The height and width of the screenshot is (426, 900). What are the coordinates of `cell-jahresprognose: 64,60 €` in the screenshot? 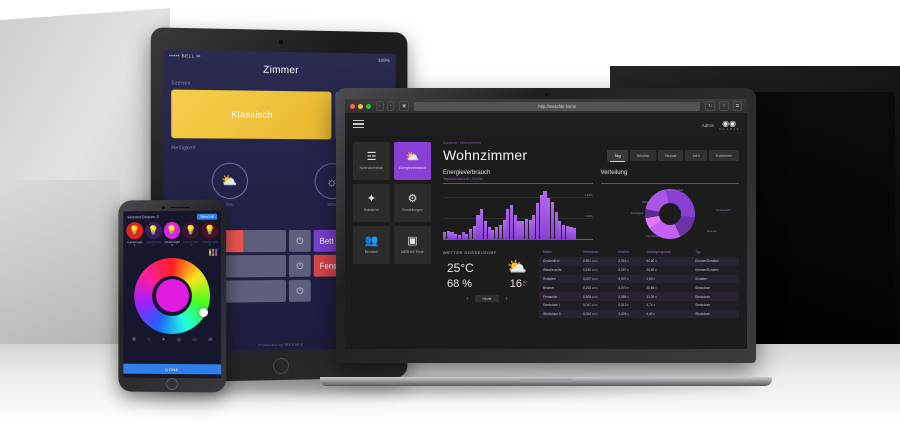 It's located at (667, 261).